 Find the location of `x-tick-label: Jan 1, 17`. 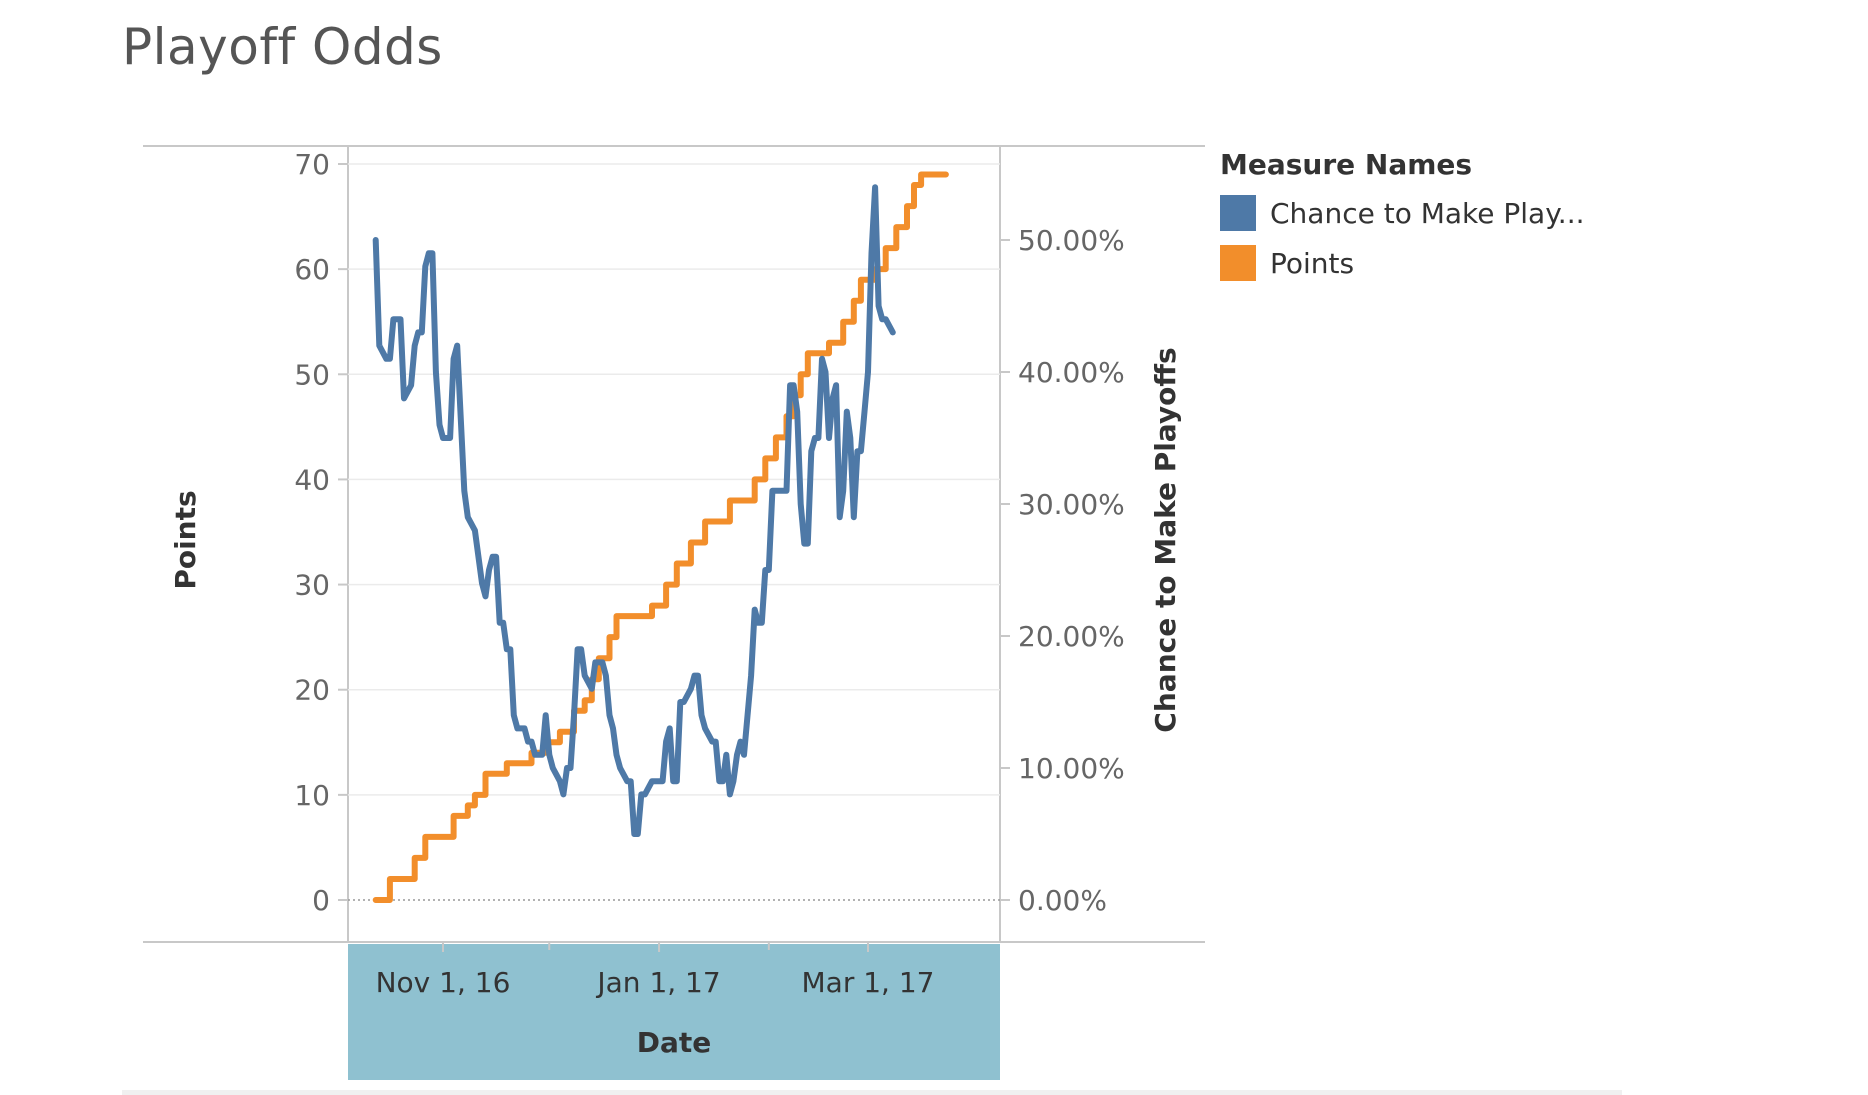

x-tick-label: Jan 1, 17 is located at coordinates (657, 982).